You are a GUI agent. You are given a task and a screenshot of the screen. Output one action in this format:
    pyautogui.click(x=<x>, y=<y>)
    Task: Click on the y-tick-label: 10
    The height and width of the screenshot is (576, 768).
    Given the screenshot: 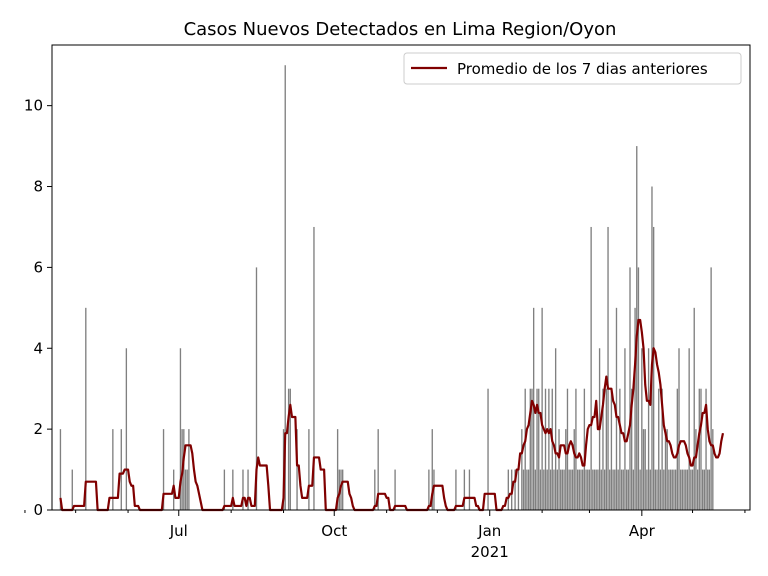 What is the action you would take?
    pyautogui.click(x=33, y=106)
    